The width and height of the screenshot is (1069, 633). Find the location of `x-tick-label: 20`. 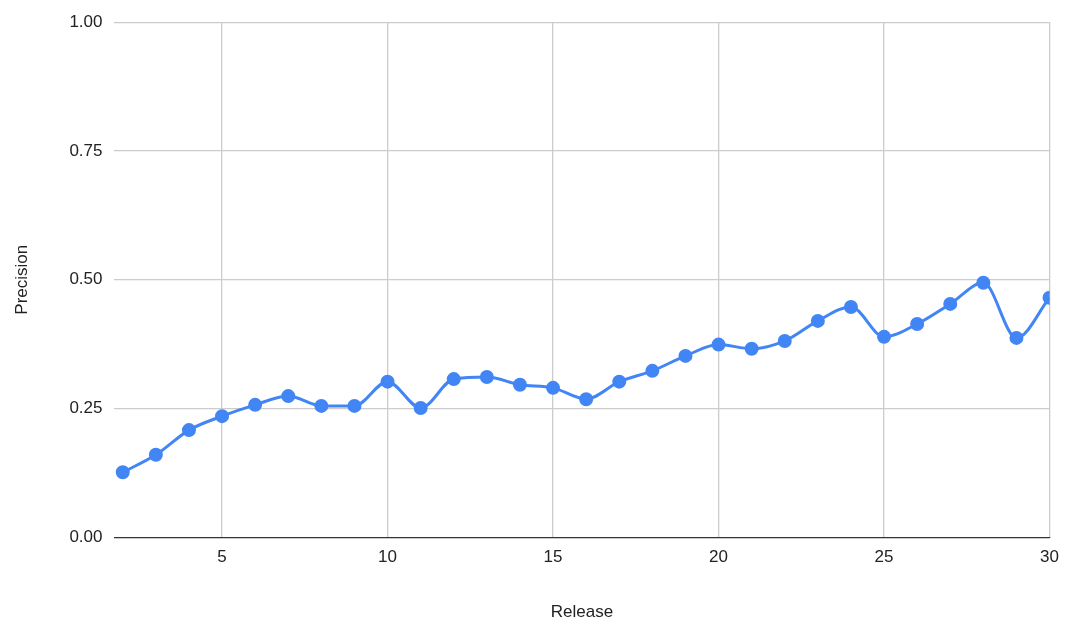

x-tick-label: 20 is located at coordinates (719, 557).